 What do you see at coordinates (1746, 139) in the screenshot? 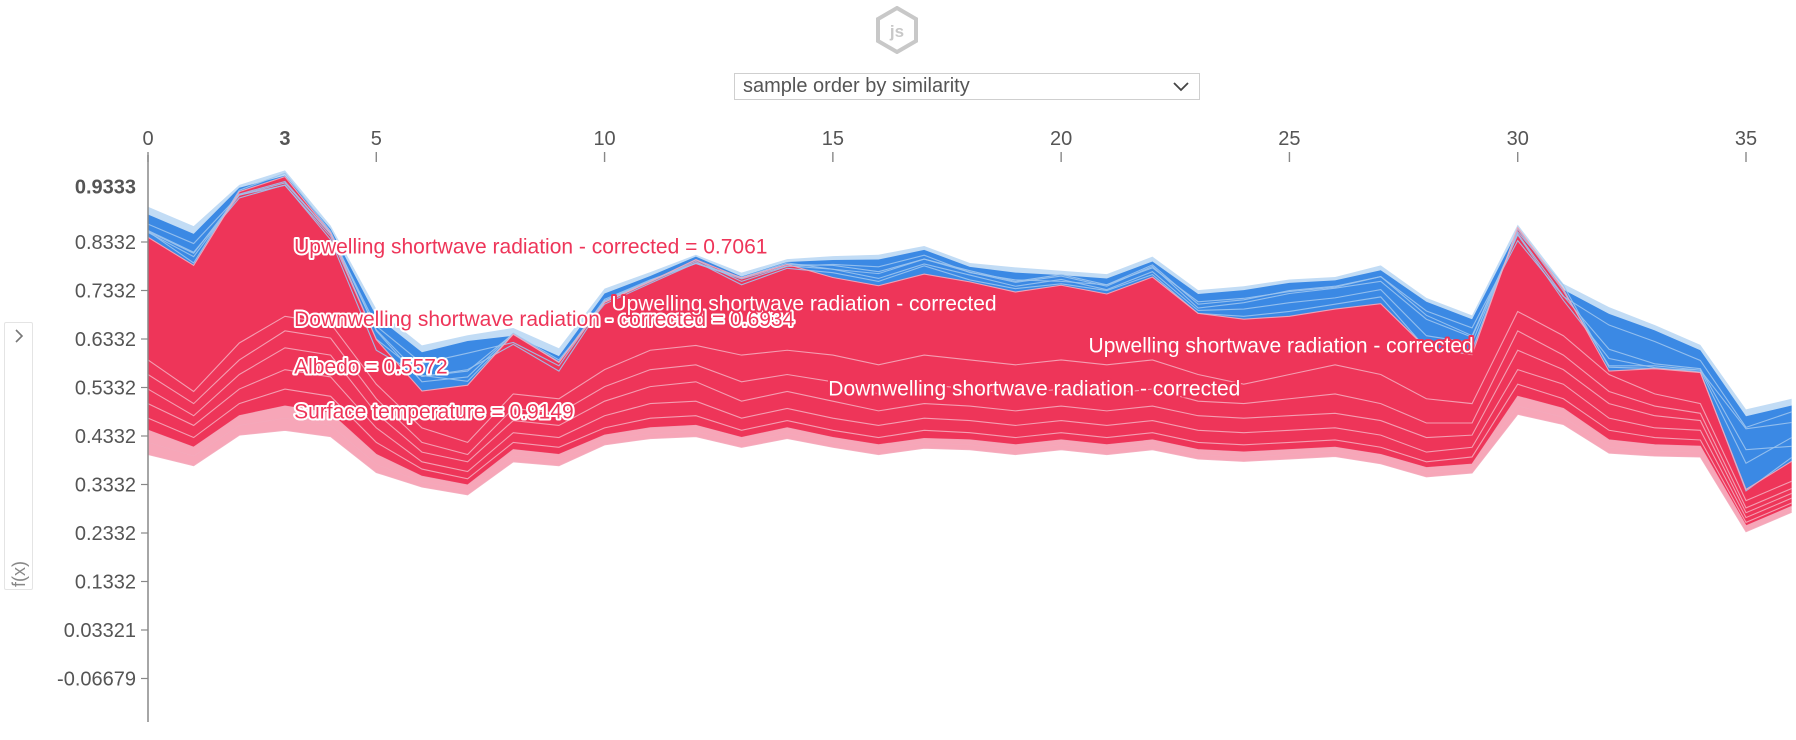
I see `x-tick-label: 35` at bounding box center [1746, 139].